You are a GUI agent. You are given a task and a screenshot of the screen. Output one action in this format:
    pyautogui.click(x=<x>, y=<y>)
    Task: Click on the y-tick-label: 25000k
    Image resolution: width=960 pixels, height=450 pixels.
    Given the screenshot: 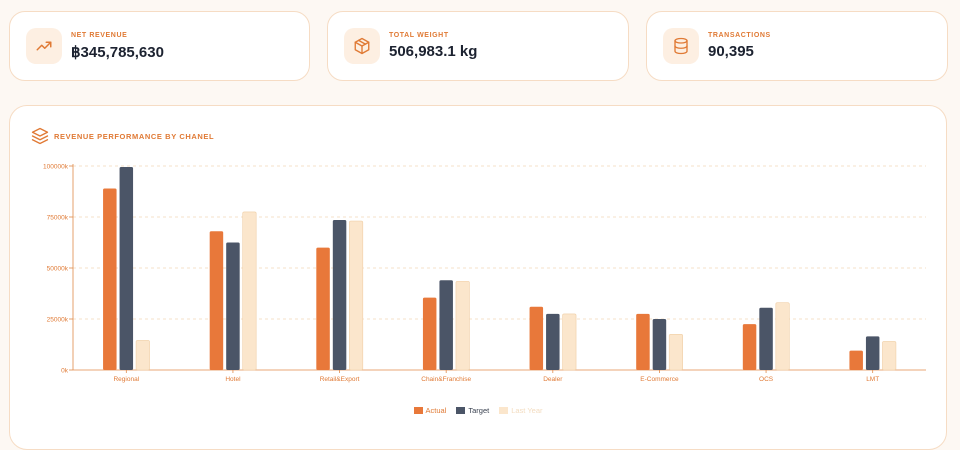 What is the action you would take?
    pyautogui.click(x=58, y=320)
    